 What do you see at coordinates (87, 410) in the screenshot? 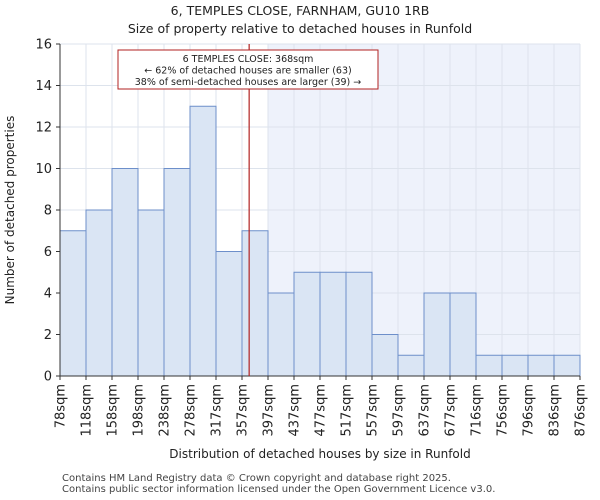
I see `x-tick-label: 118sqm` at bounding box center [87, 410].